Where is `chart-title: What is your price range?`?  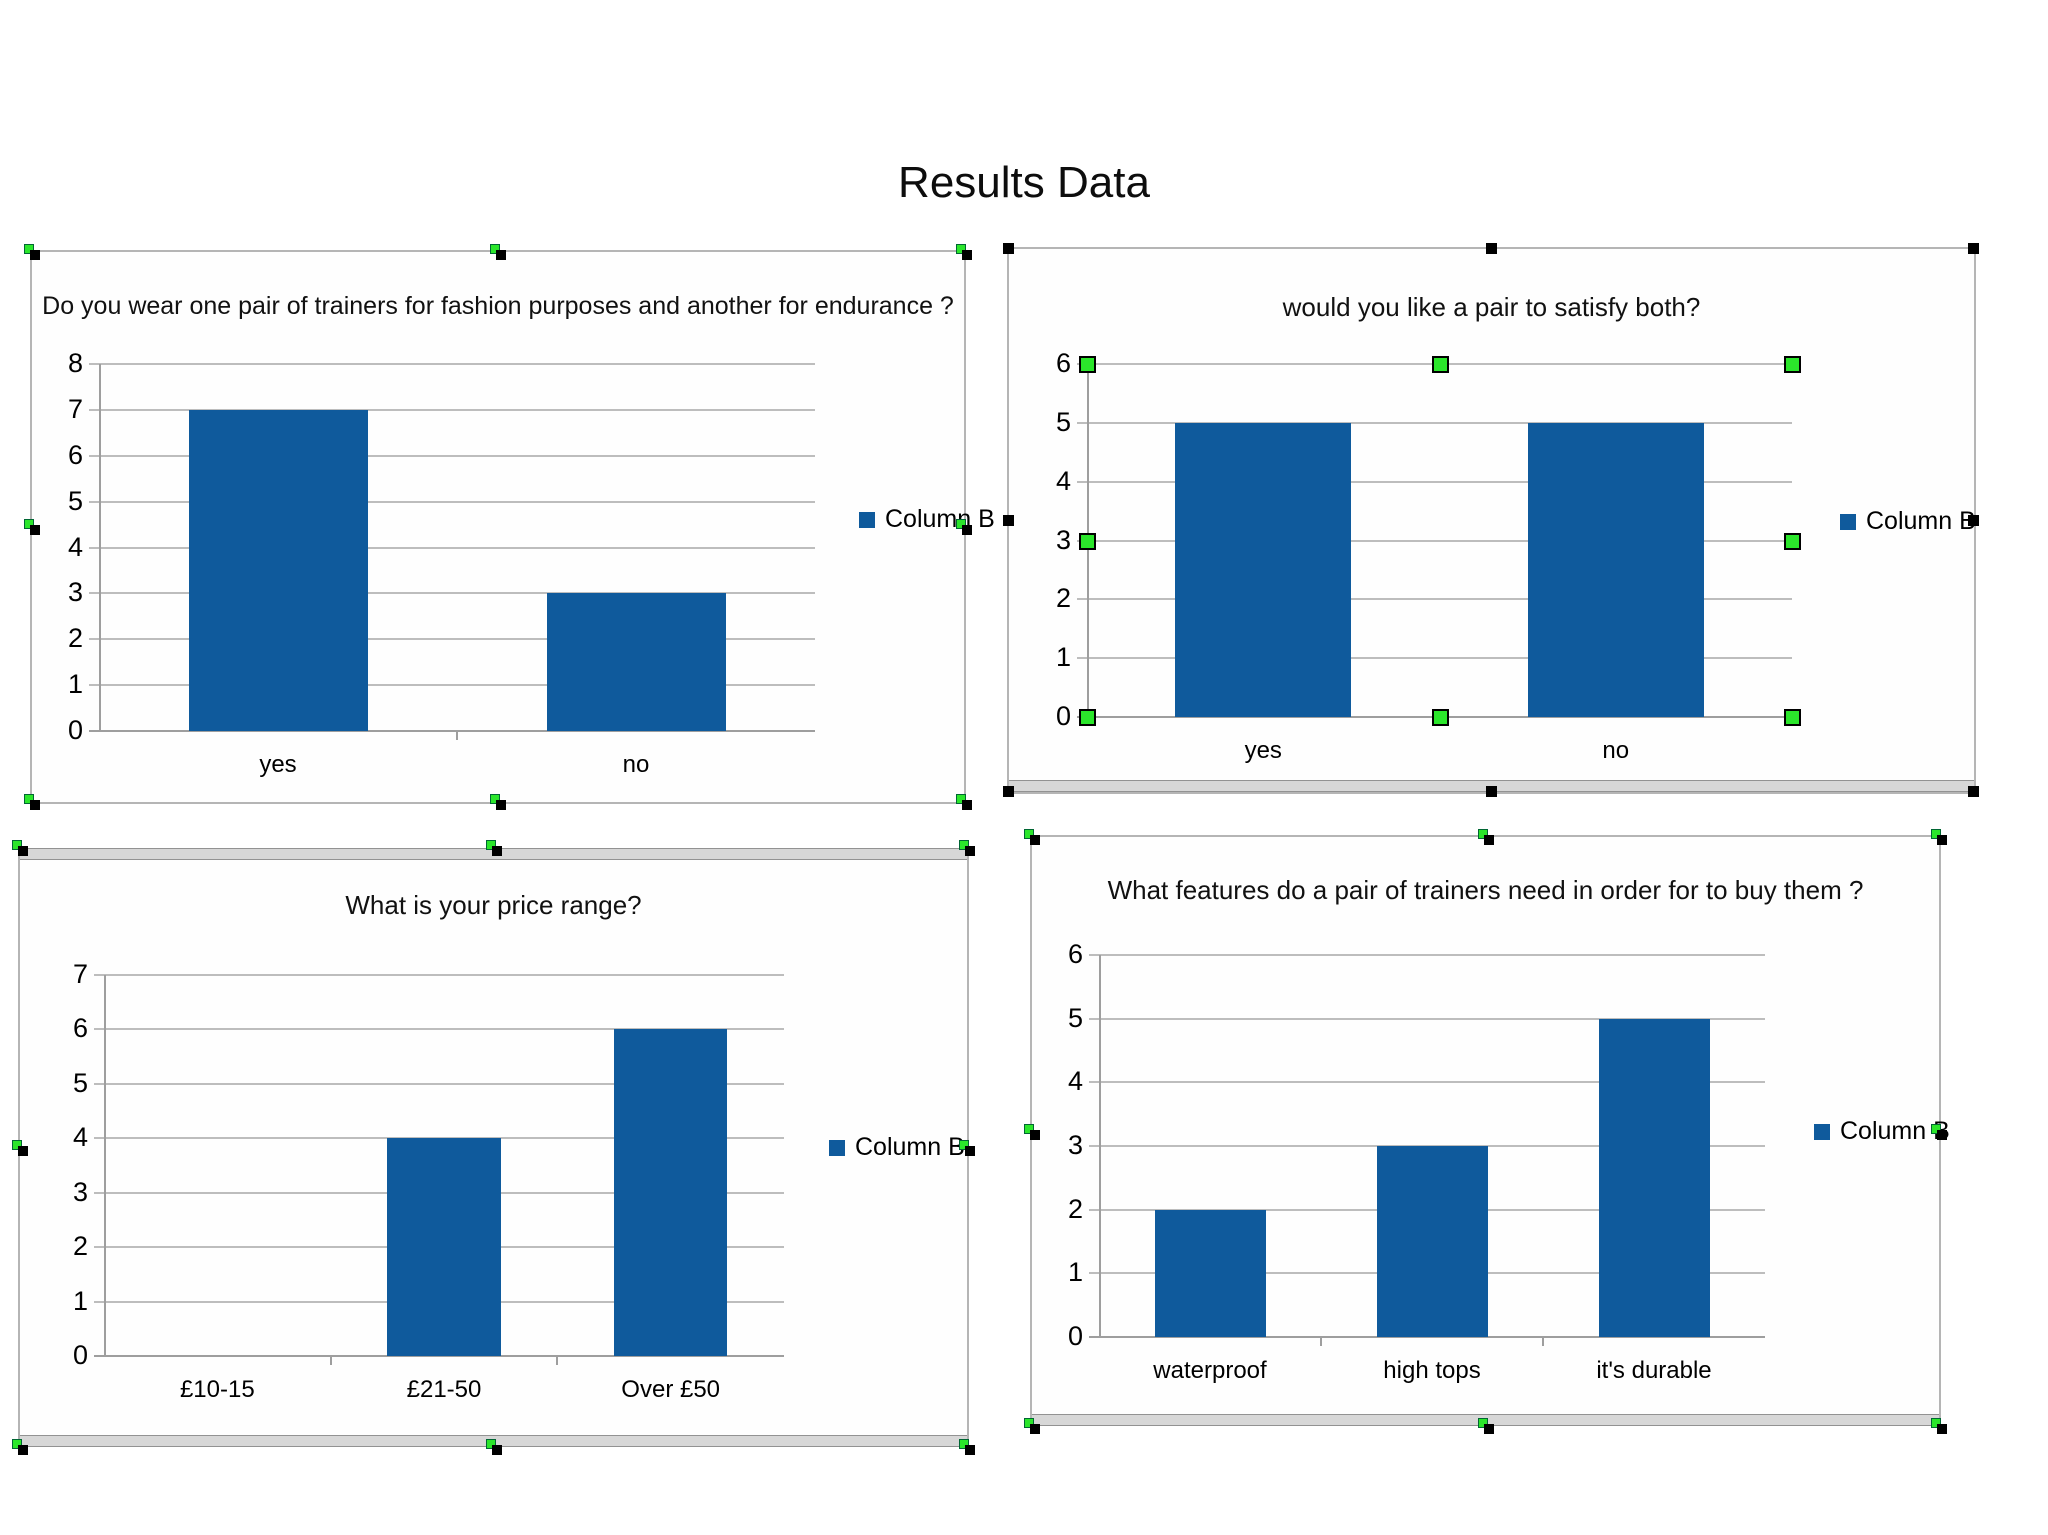 chart-title: What is your price range? is located at coordinates (493, 905).